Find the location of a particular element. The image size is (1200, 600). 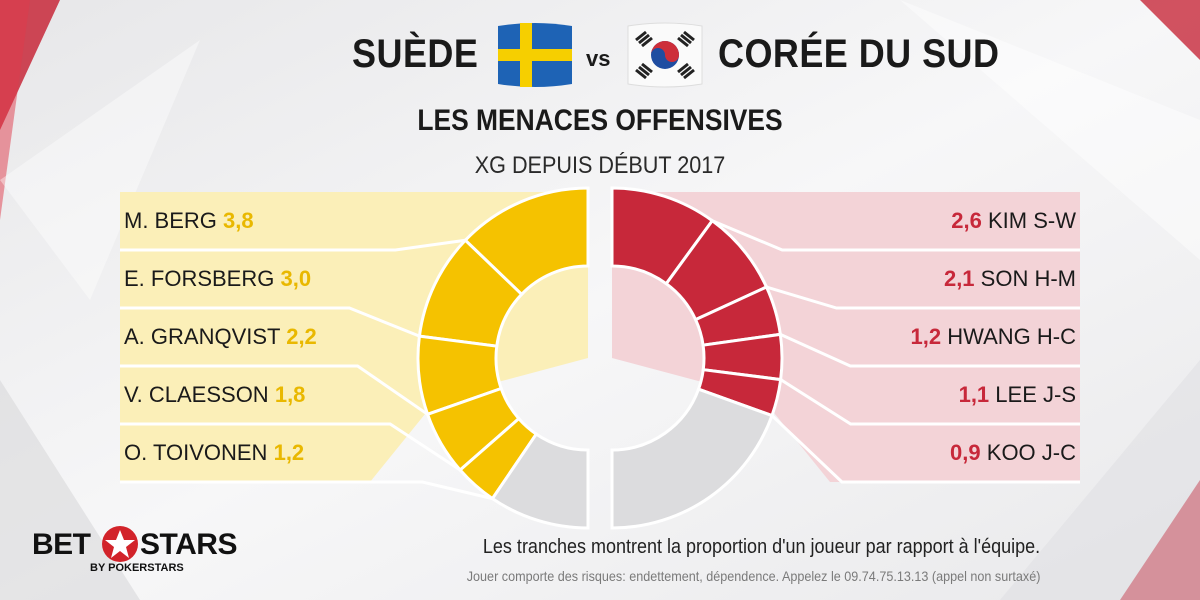

home-player-label-3: A. GRANQVIST 2,2 is located at coordinates (220, 337).